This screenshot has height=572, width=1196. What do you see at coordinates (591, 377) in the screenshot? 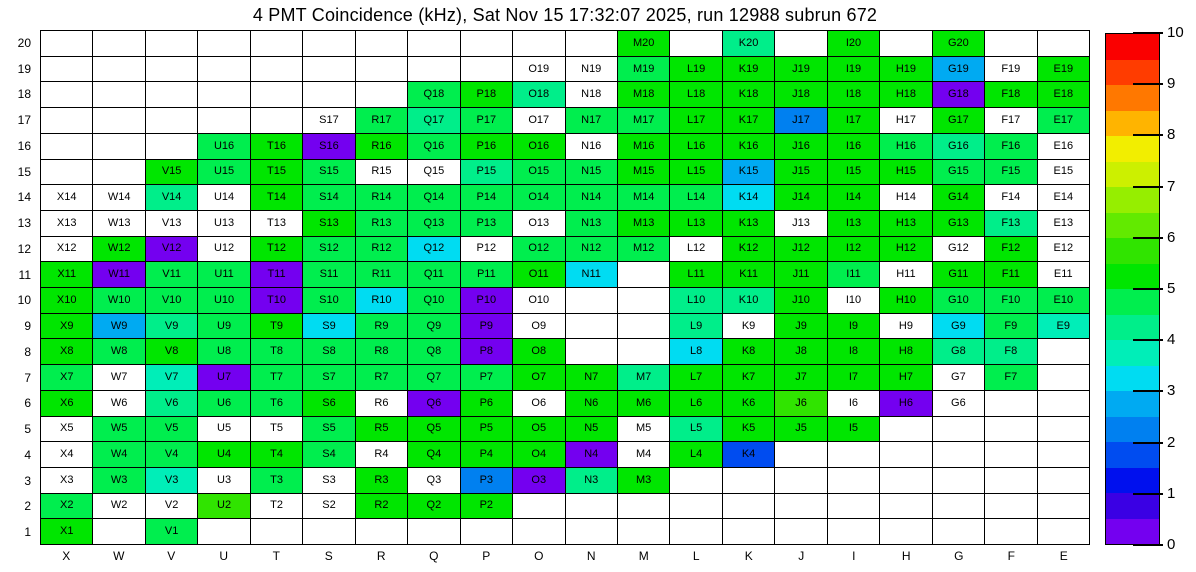
I see `cell-N7: N7` at bounding box center [591, 377].